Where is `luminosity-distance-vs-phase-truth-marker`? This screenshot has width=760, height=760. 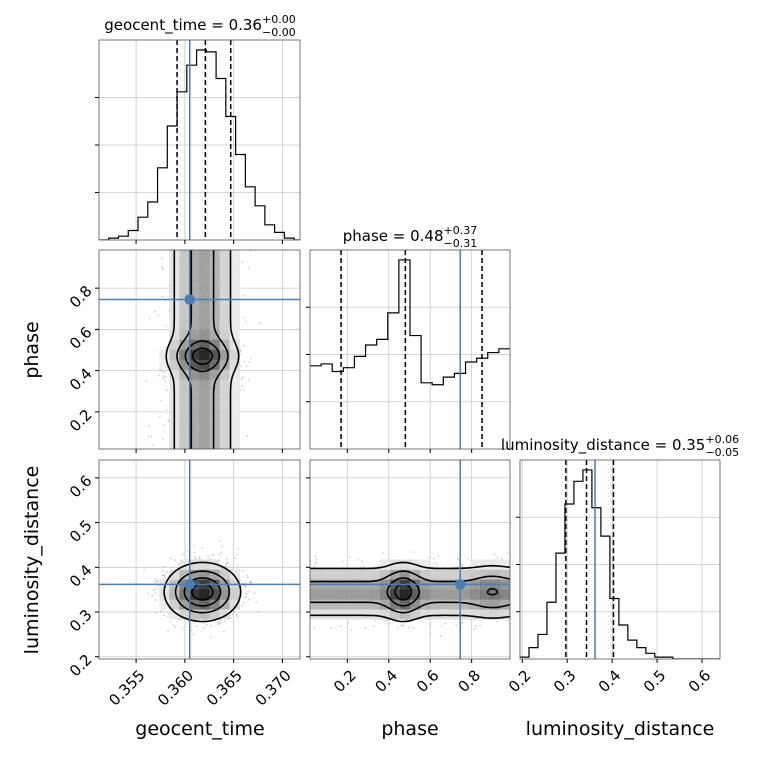 luminosity-distance-vs-phase-truth-marker is located at coordinates (460, 584).